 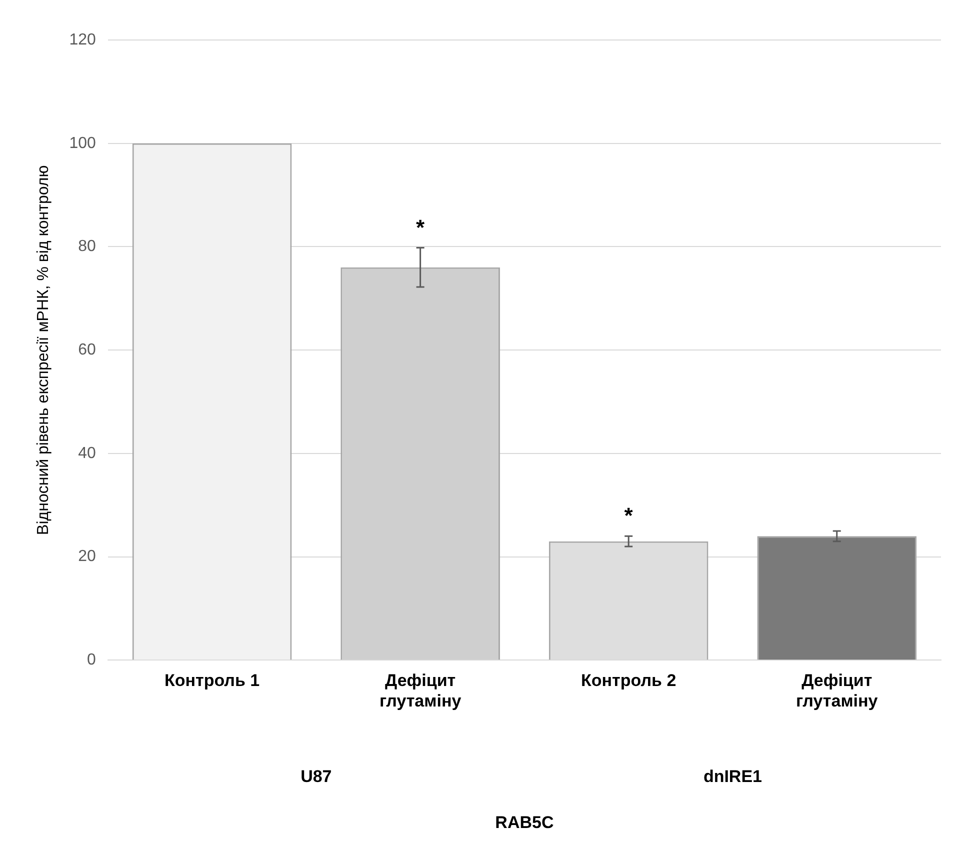 What do you see at coordinates (82, 143) in the screenshot?
I see `y-tick-label: 100` at bounding box center [82, 143].